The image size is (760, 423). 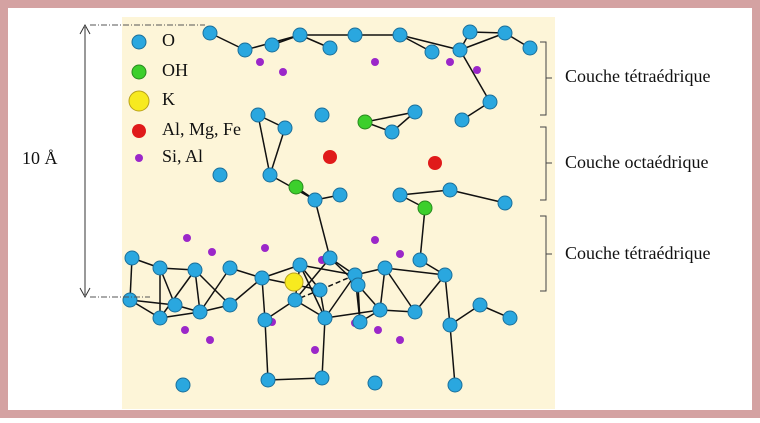 What do you see at coordinates (139, 42) in the screenshot?
I see `legend-o` at bounding box center [139, 42].